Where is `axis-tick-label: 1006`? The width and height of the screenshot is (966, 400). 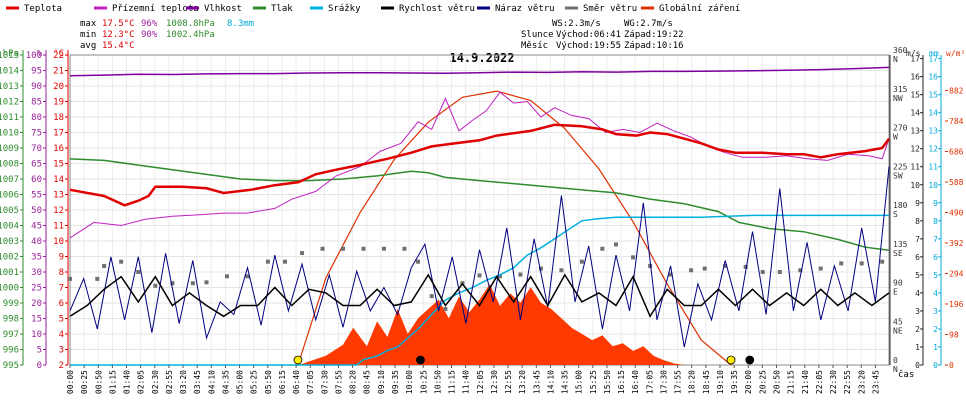 axis-tick-label: 1006 is located at coordinates (9, 196).